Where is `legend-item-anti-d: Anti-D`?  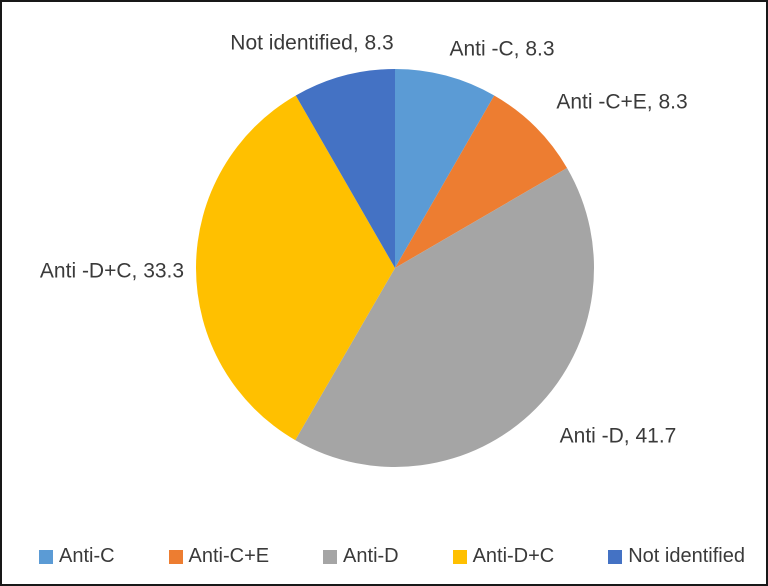
legend-item-anti-d: Anti-D is located at coordinates (361, 556).